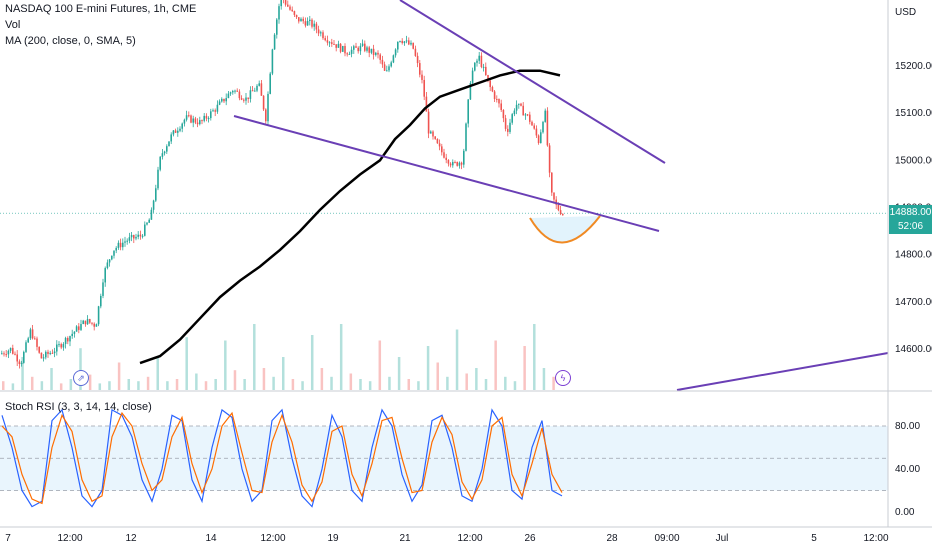 This screenshot has width=932, height=550. I want to click on lightning-event-icon: ϟ, so click(563, 378).